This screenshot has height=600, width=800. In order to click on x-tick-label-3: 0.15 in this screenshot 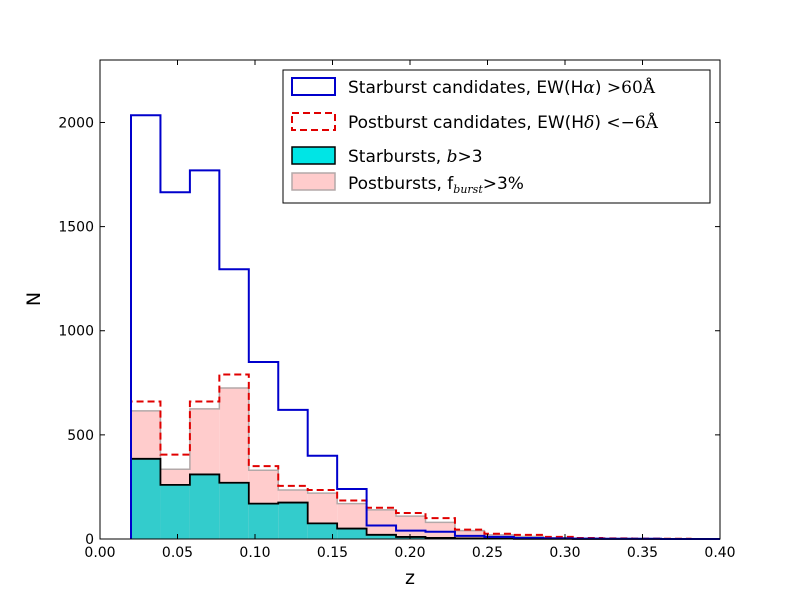, I will do `click(332, 553)`.